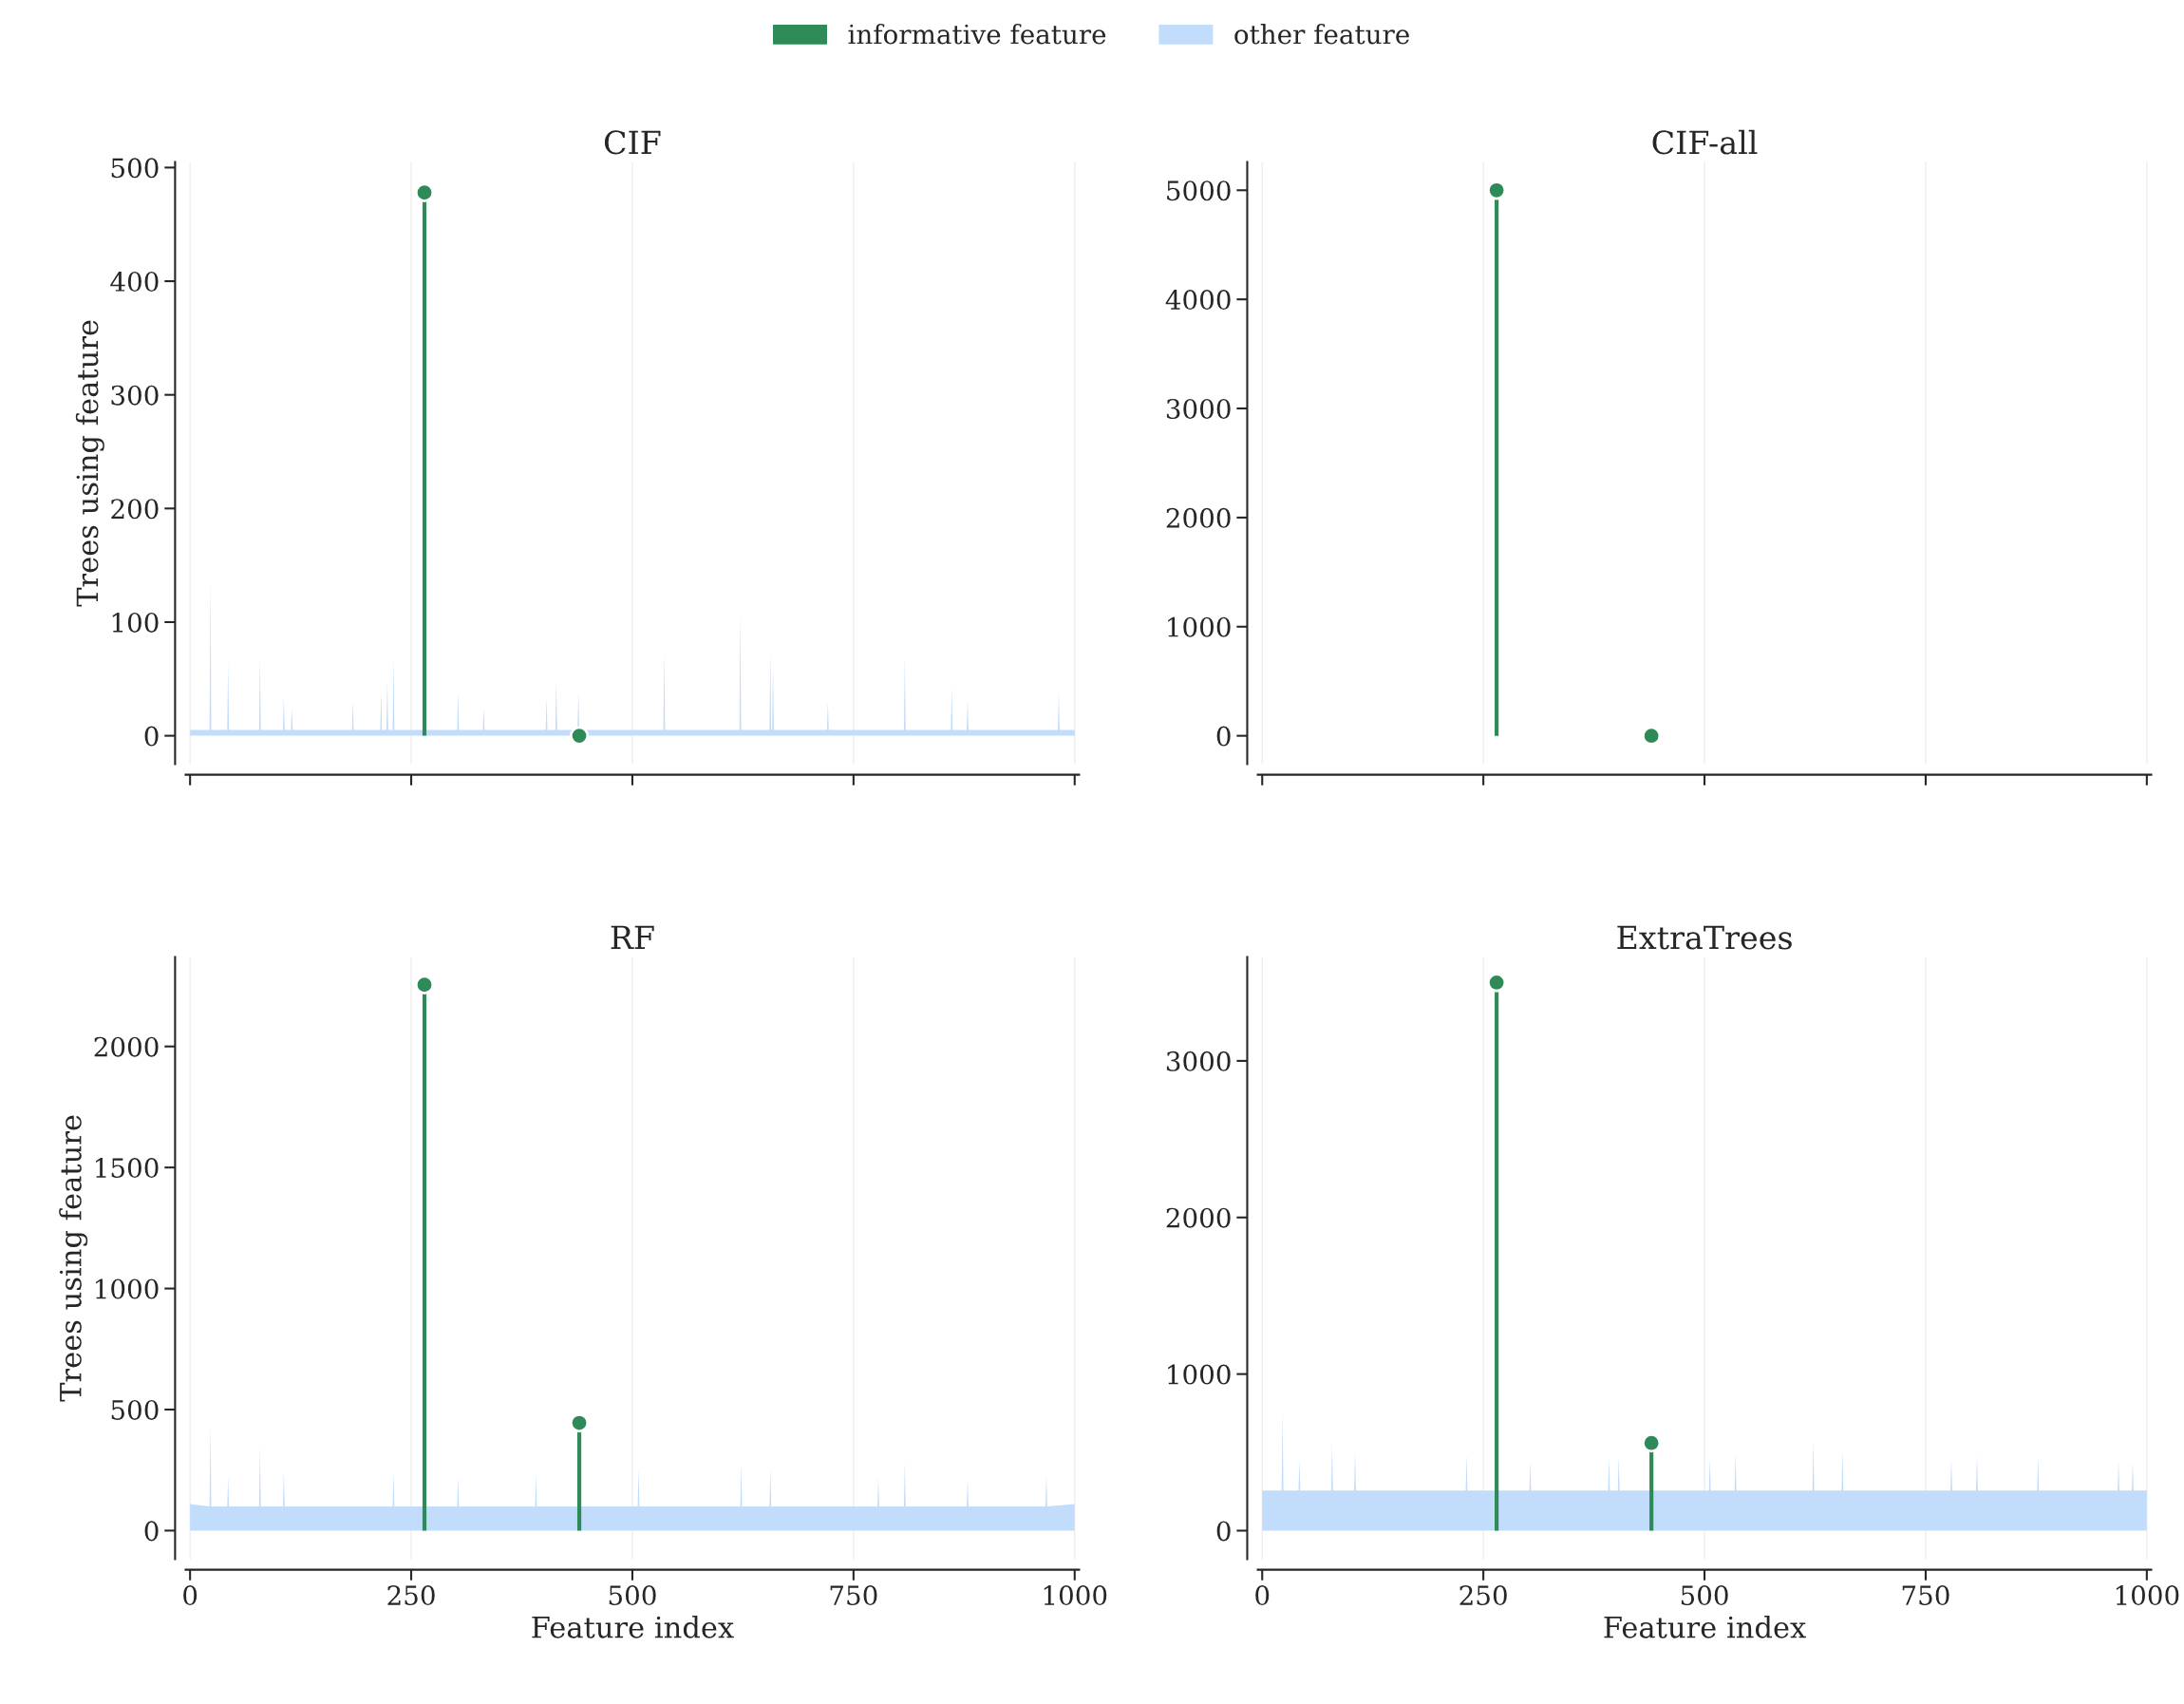 This screenshot has width=2184, height=1704. Describe the element at coordinates (135, 282) in the screenshot. I see `y-tick-label: 400` at that location.